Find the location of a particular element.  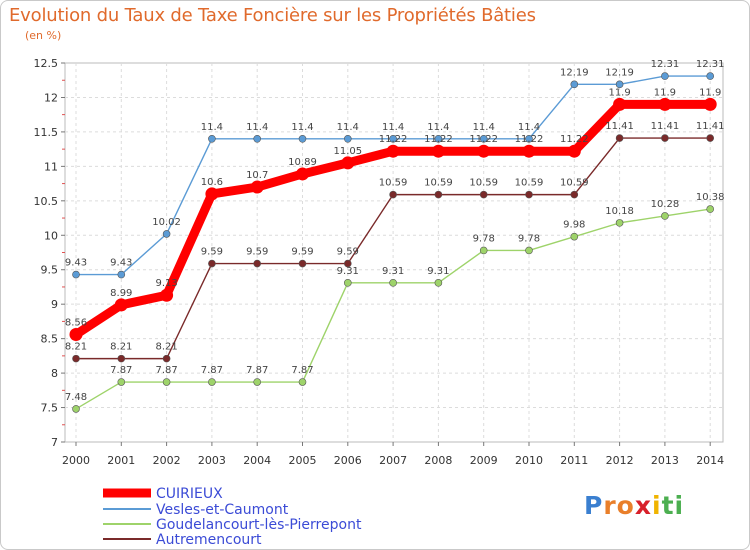

data-label: 10.28 is located at coordinates (665, 204).